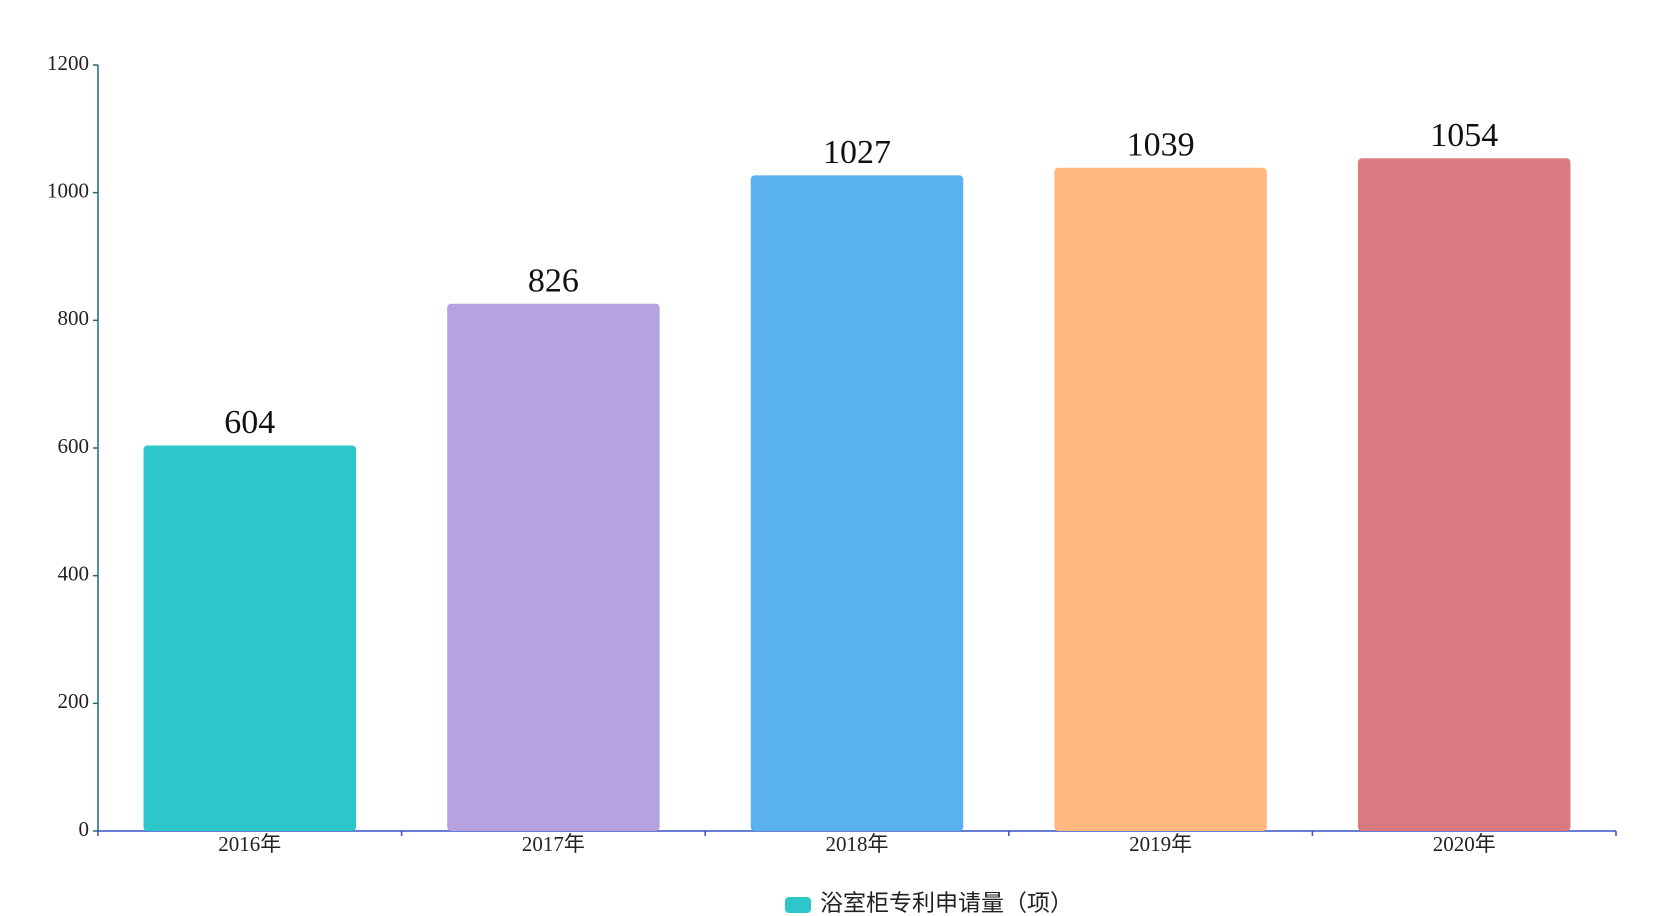 This screenshot has height=916, width=1660. Describe the element at coordinates (249, 844) in the screenshot. I see `x-tick-label: 2016年` at that location.